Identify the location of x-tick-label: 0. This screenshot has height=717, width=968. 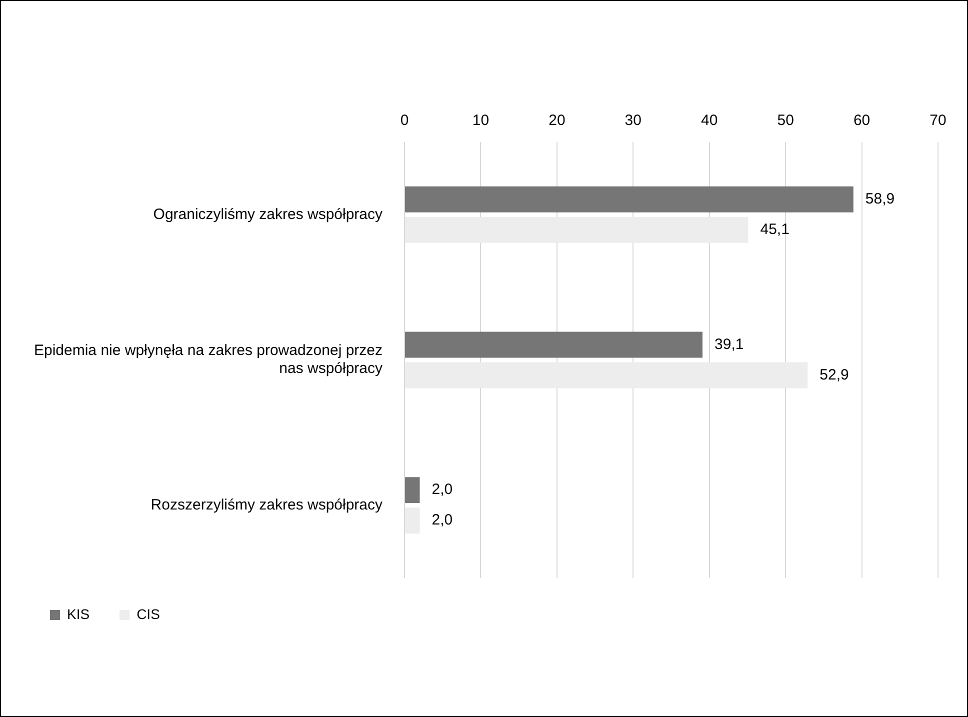
(404, 121).